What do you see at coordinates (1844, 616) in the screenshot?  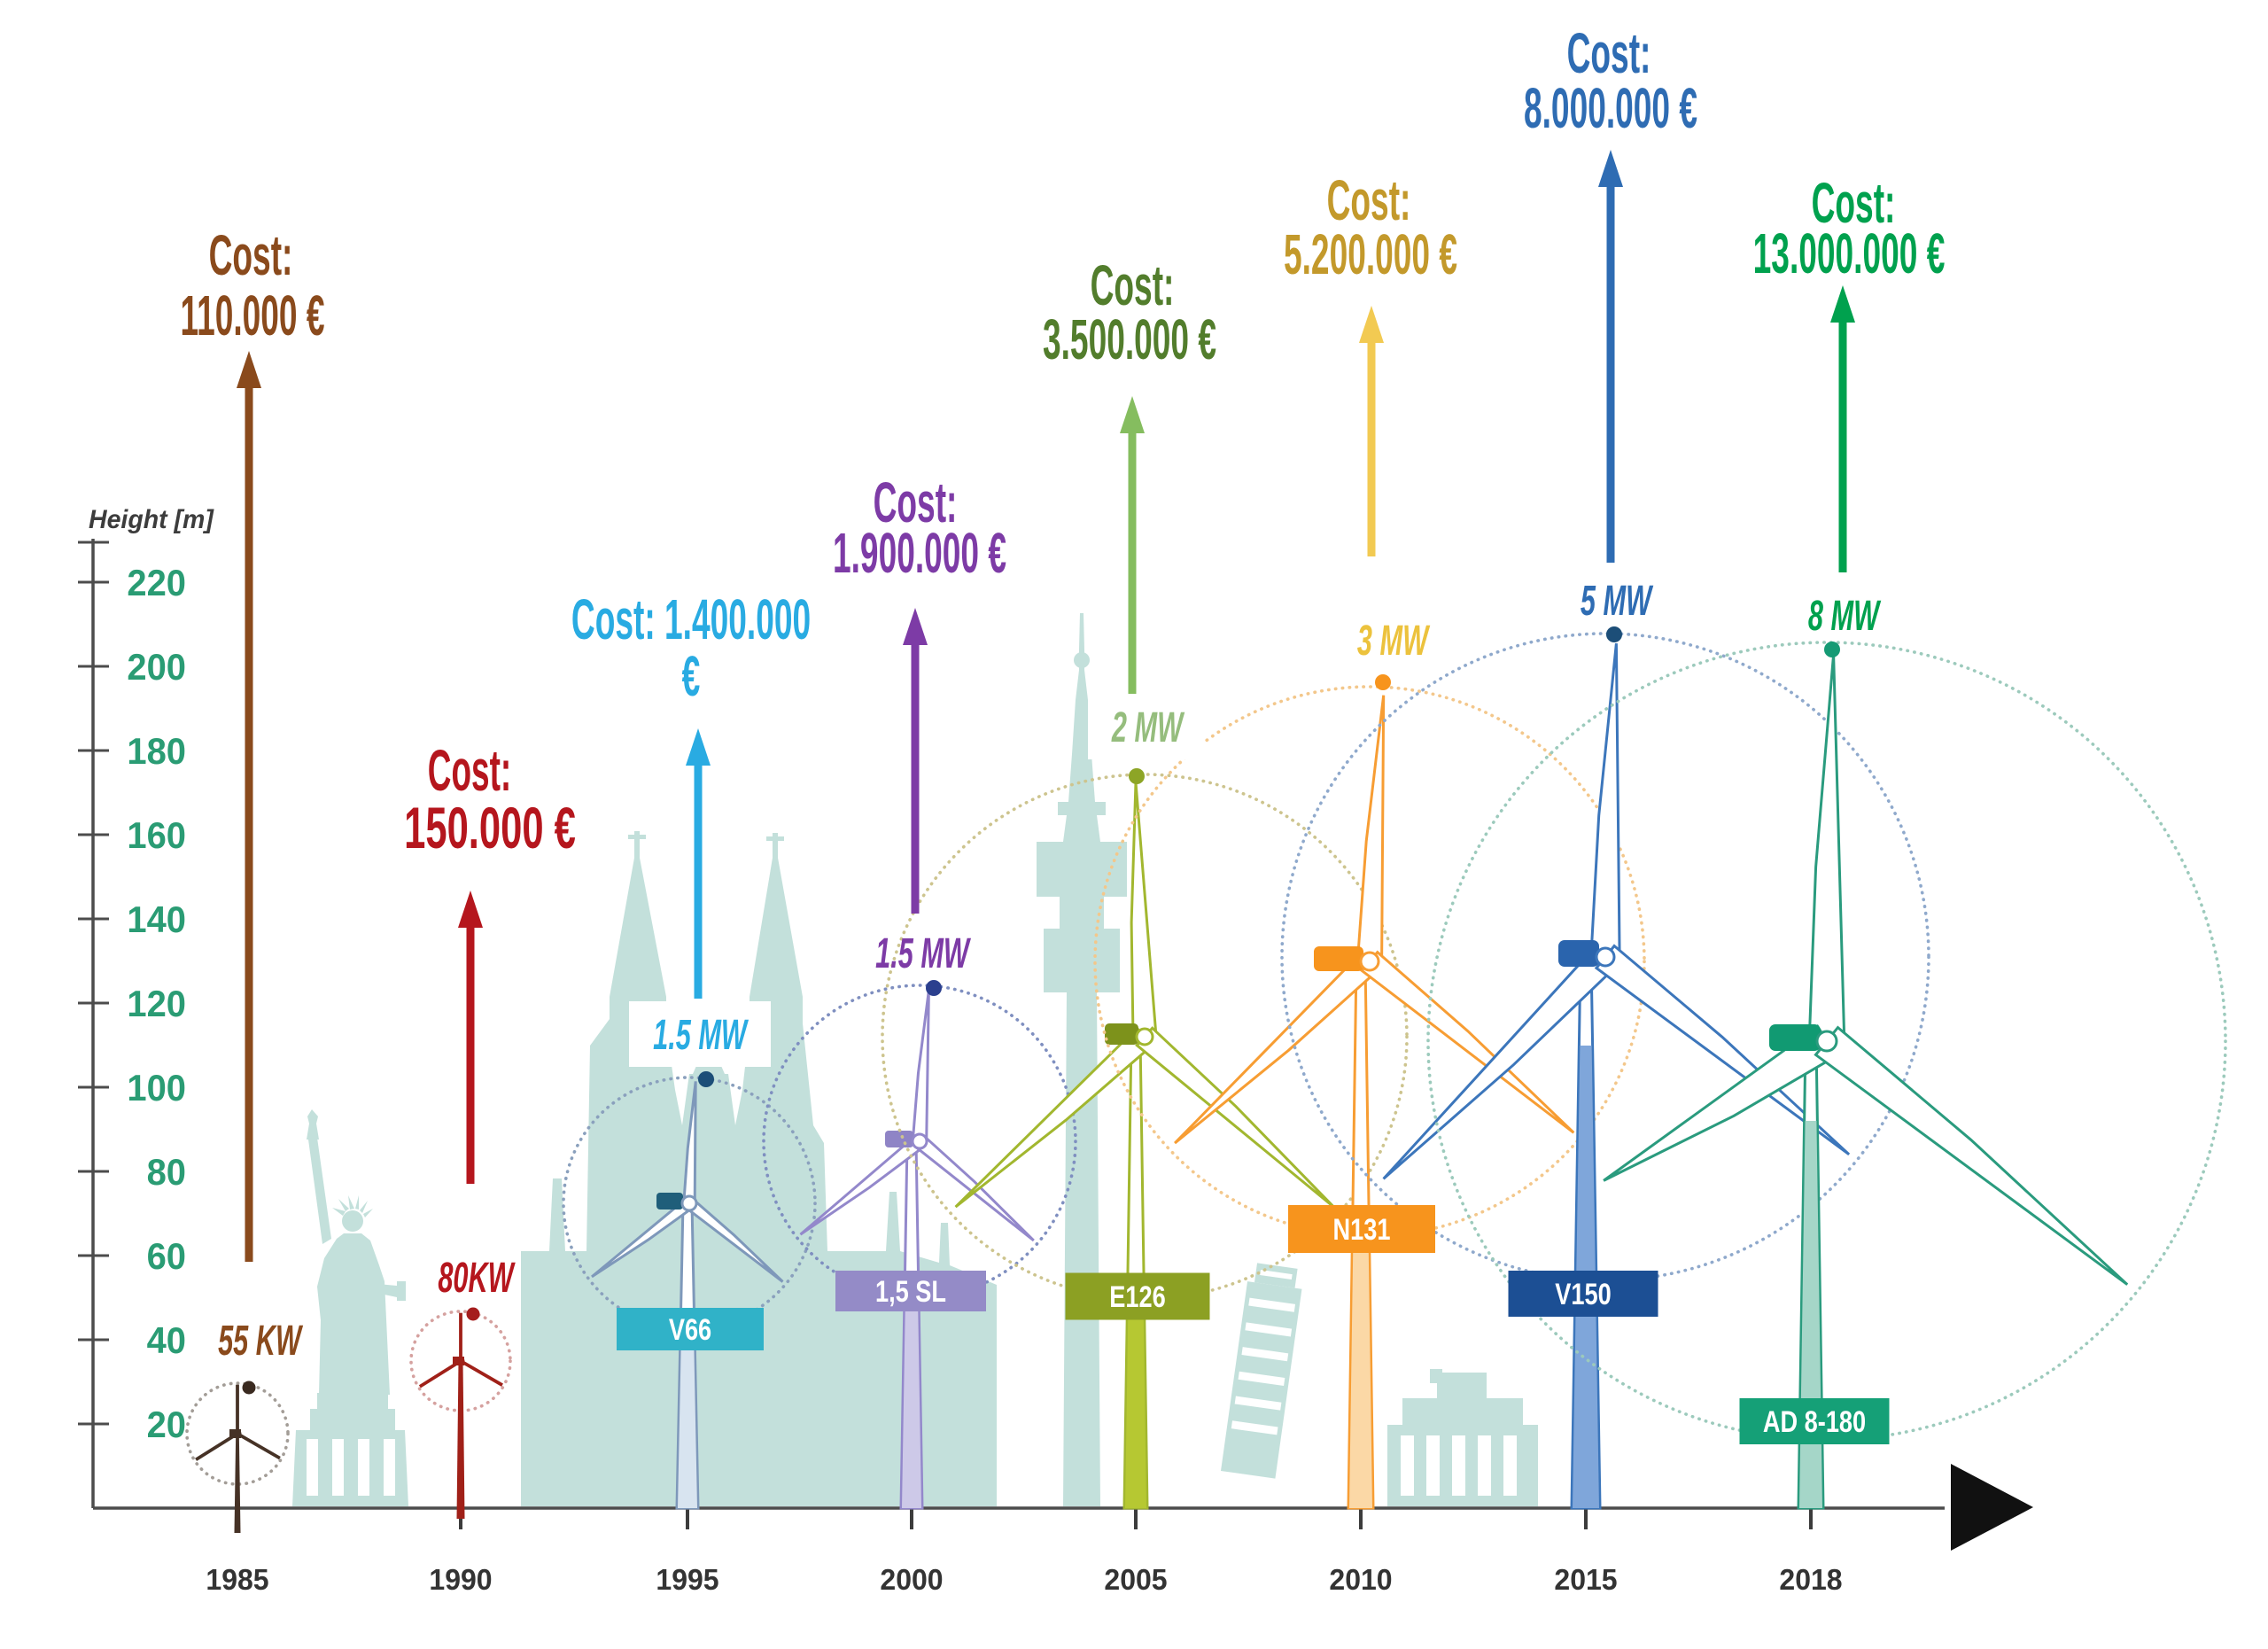 I see `svg-text: 8 MW` at bounding box center [1844, 616].